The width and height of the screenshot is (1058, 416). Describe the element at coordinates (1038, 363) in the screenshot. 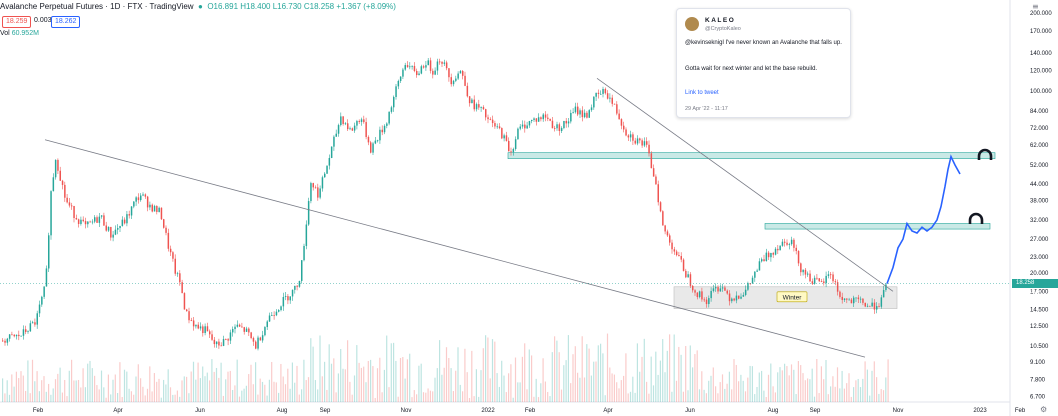

I see `price-tick-label: 9.100` at that location.